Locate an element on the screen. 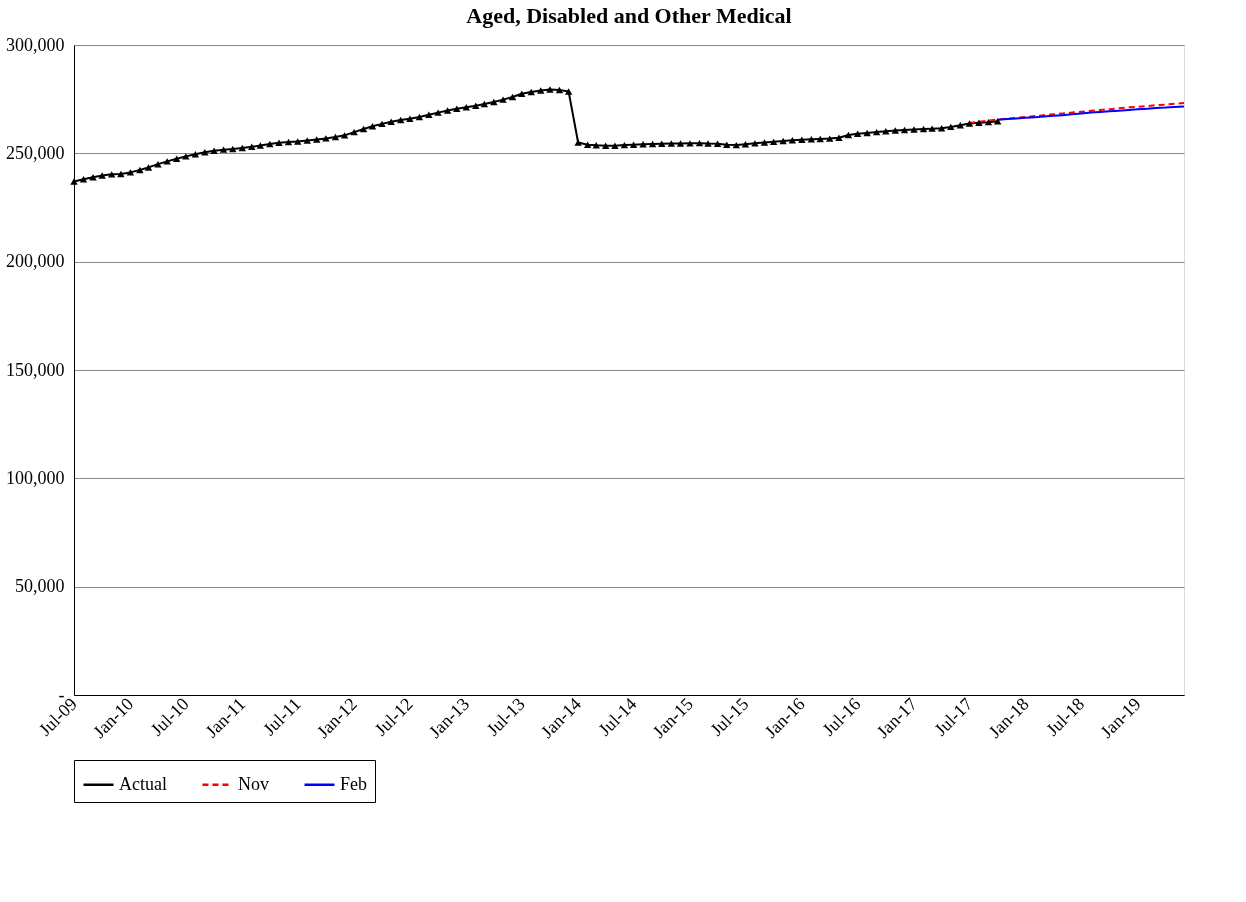  chart-title: Aged, Disabled and Other Medical is located at coordinates (629, 15).